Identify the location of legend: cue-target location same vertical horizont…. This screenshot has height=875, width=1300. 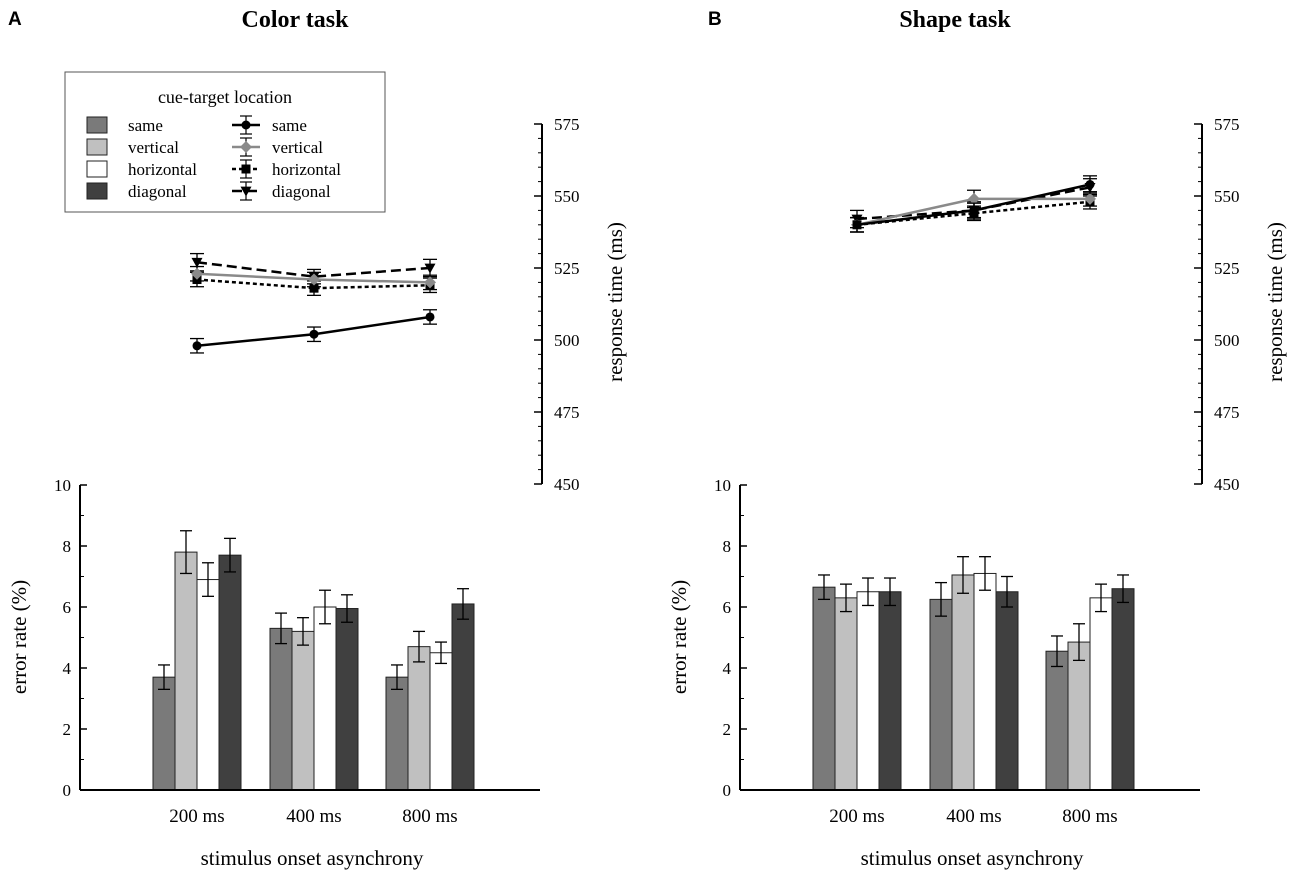
(225, 142).